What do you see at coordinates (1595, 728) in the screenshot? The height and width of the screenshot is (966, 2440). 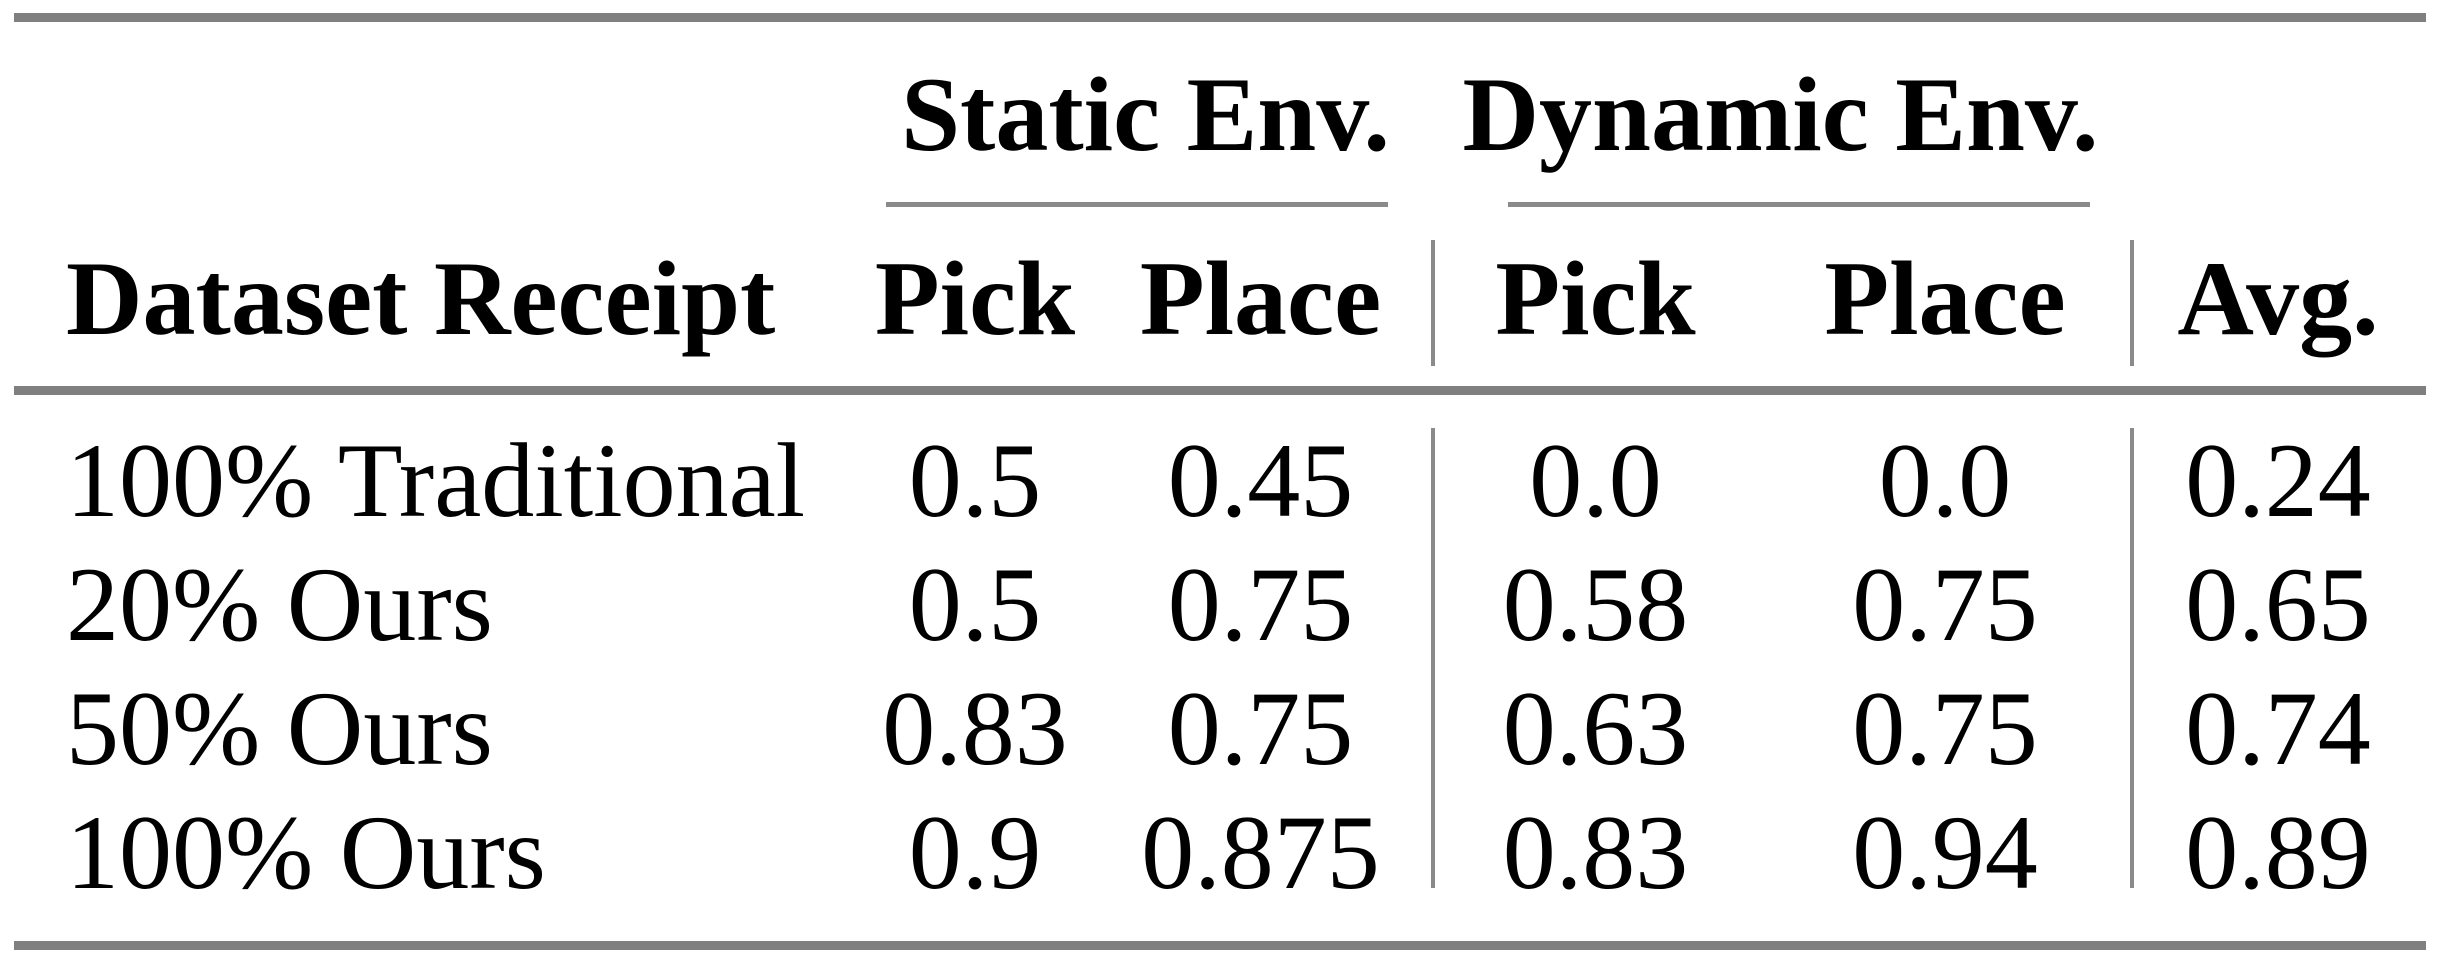 I see `cell-dynamic-pick: 0.63` at bounding box center [1595, 728].